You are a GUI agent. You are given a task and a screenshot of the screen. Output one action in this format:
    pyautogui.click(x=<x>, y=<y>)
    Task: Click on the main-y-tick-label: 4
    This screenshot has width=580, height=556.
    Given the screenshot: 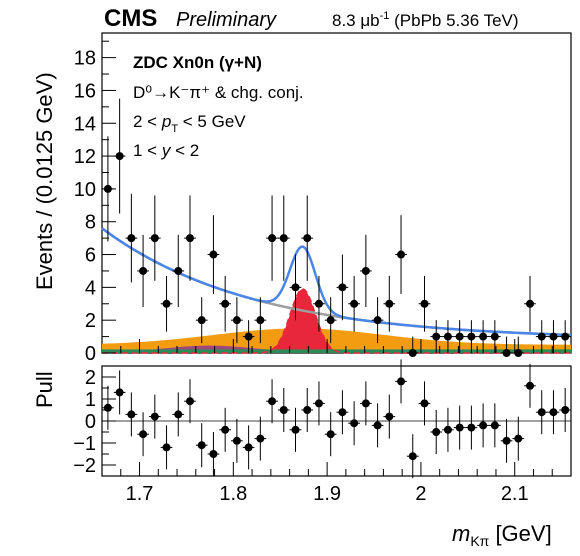 What is the action you would take?
    pyautogui.click(x=90, y=288)
    